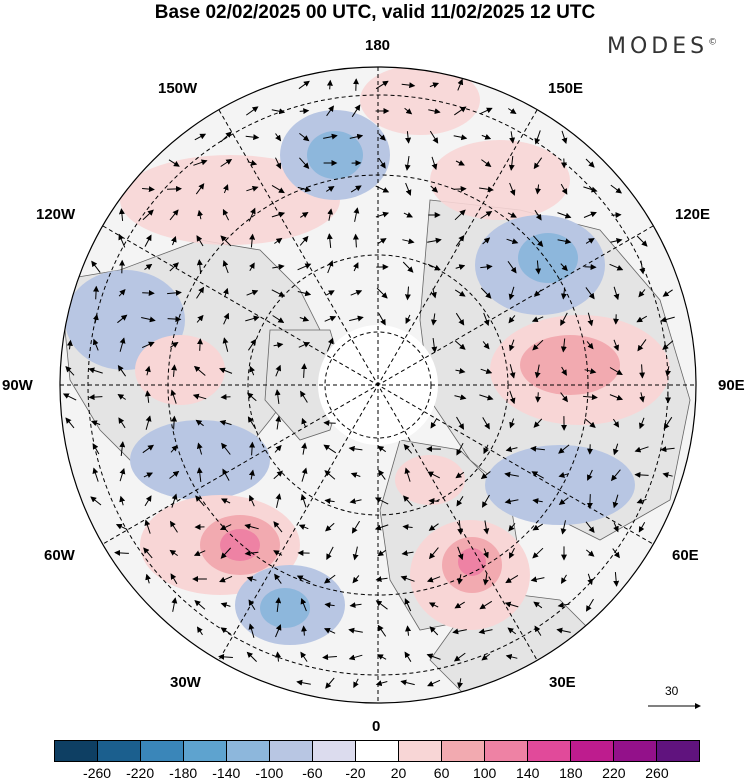 The image size is (750, 783). Describe the element at coordinates (59, 555) in the screenshot. I see `lon-label-60w: 60W` at that location.